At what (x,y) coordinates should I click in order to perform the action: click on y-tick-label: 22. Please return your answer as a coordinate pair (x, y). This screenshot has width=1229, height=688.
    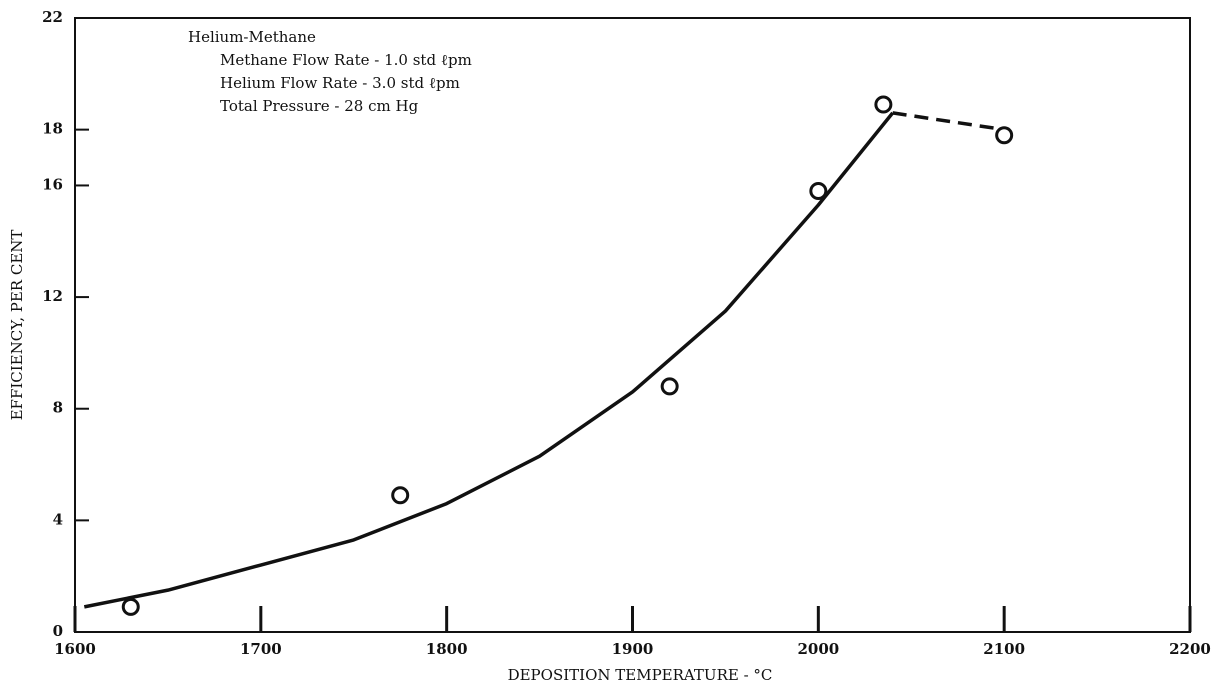
    Looking at the image, I should click on (52, 17).